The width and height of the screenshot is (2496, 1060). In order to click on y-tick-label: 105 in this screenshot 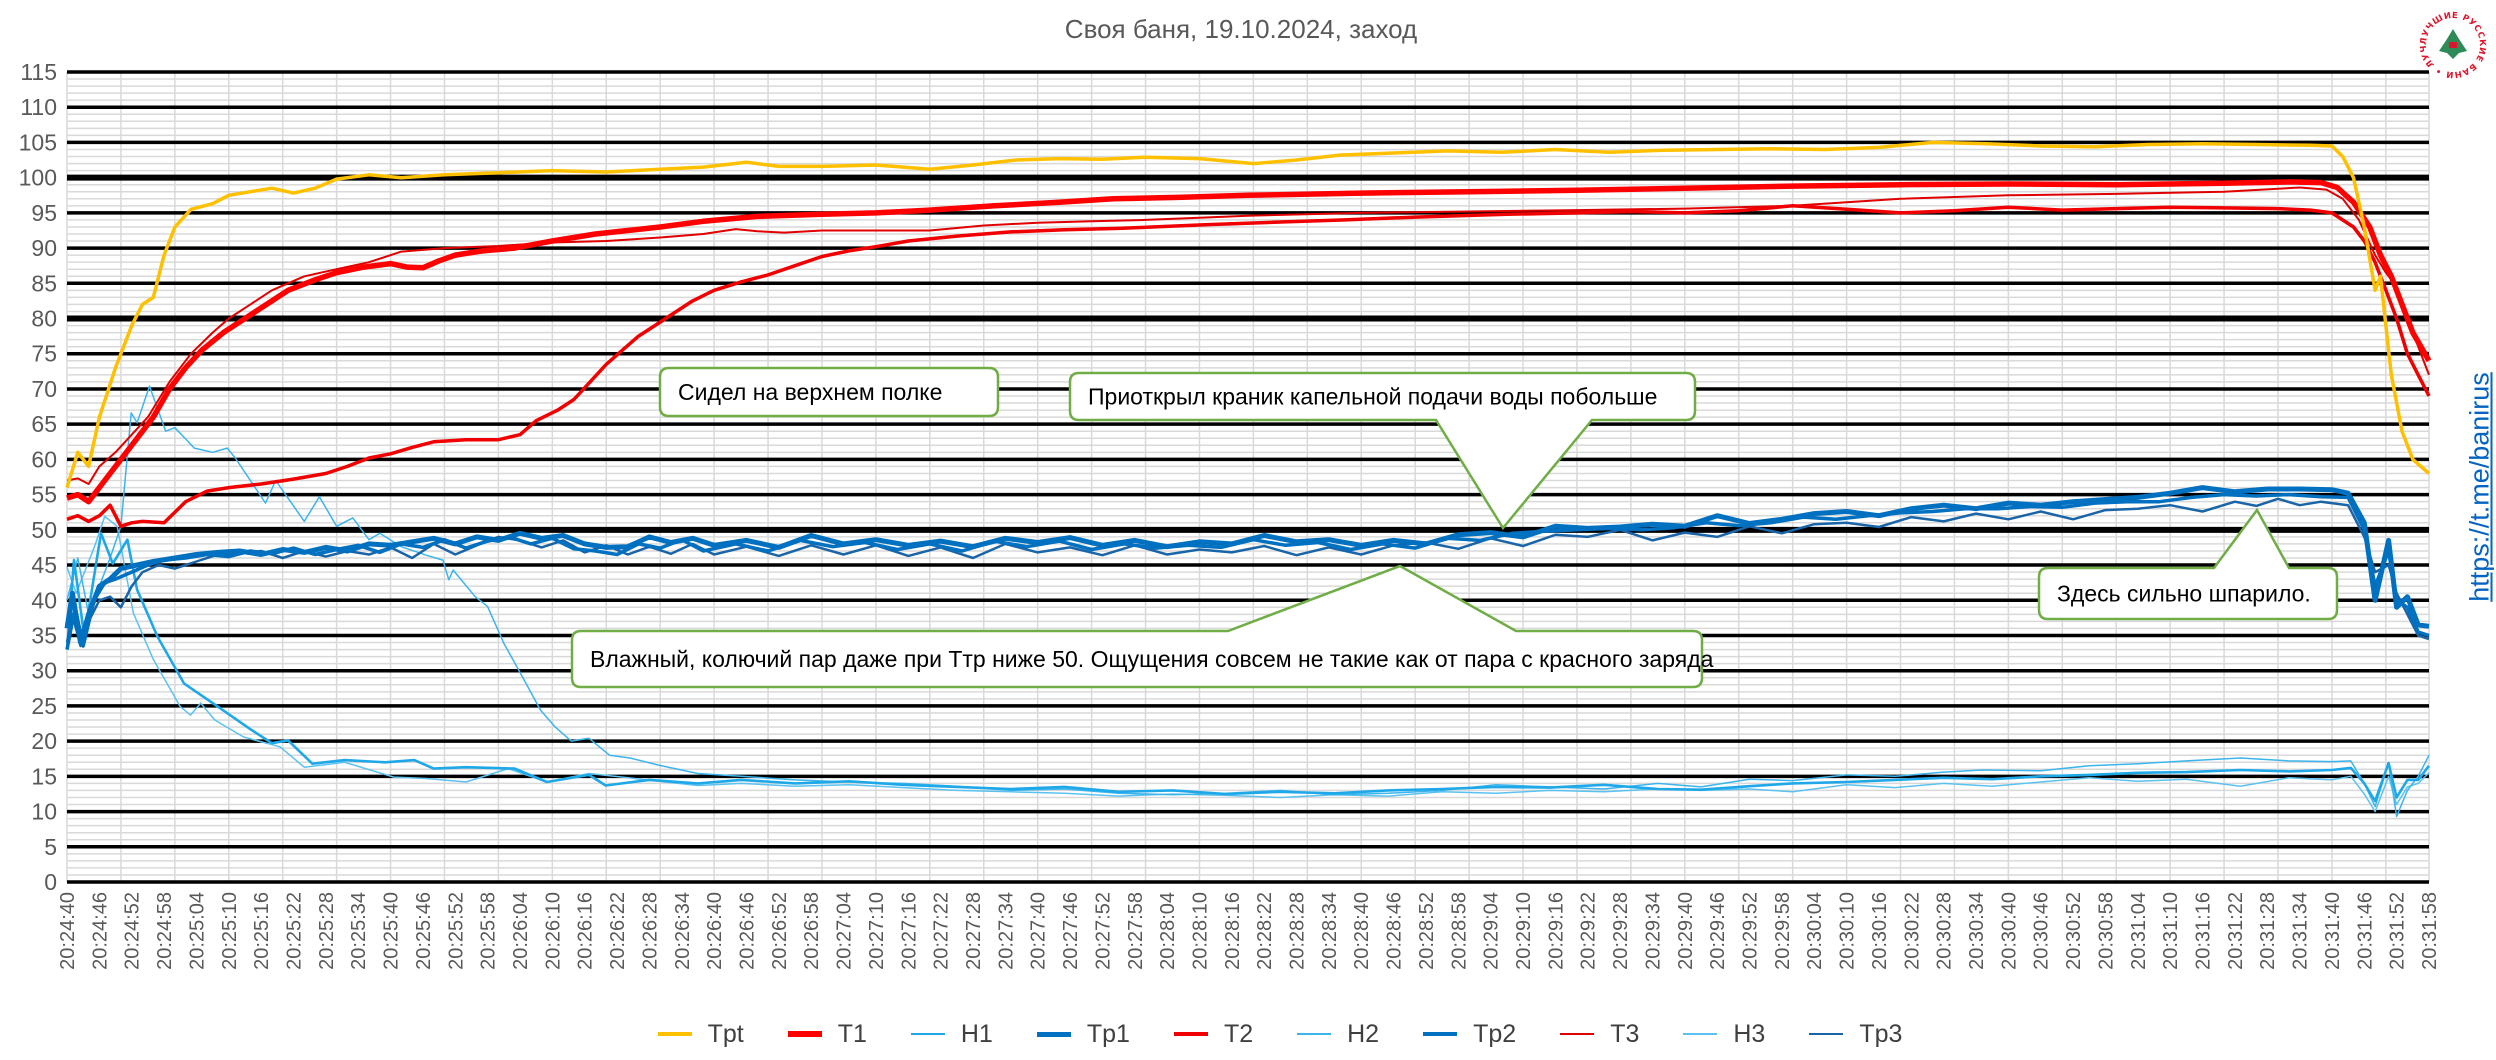, I will do `click(38, 142)`.